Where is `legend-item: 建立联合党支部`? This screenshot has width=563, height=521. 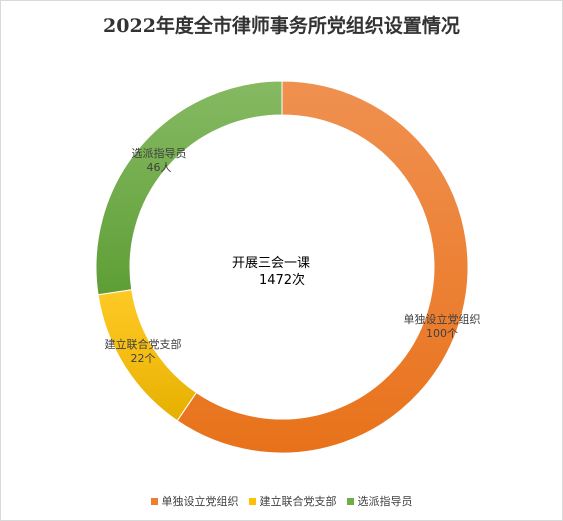
legend-item: 建立联合党支部 is located at coordinates (292, 501).